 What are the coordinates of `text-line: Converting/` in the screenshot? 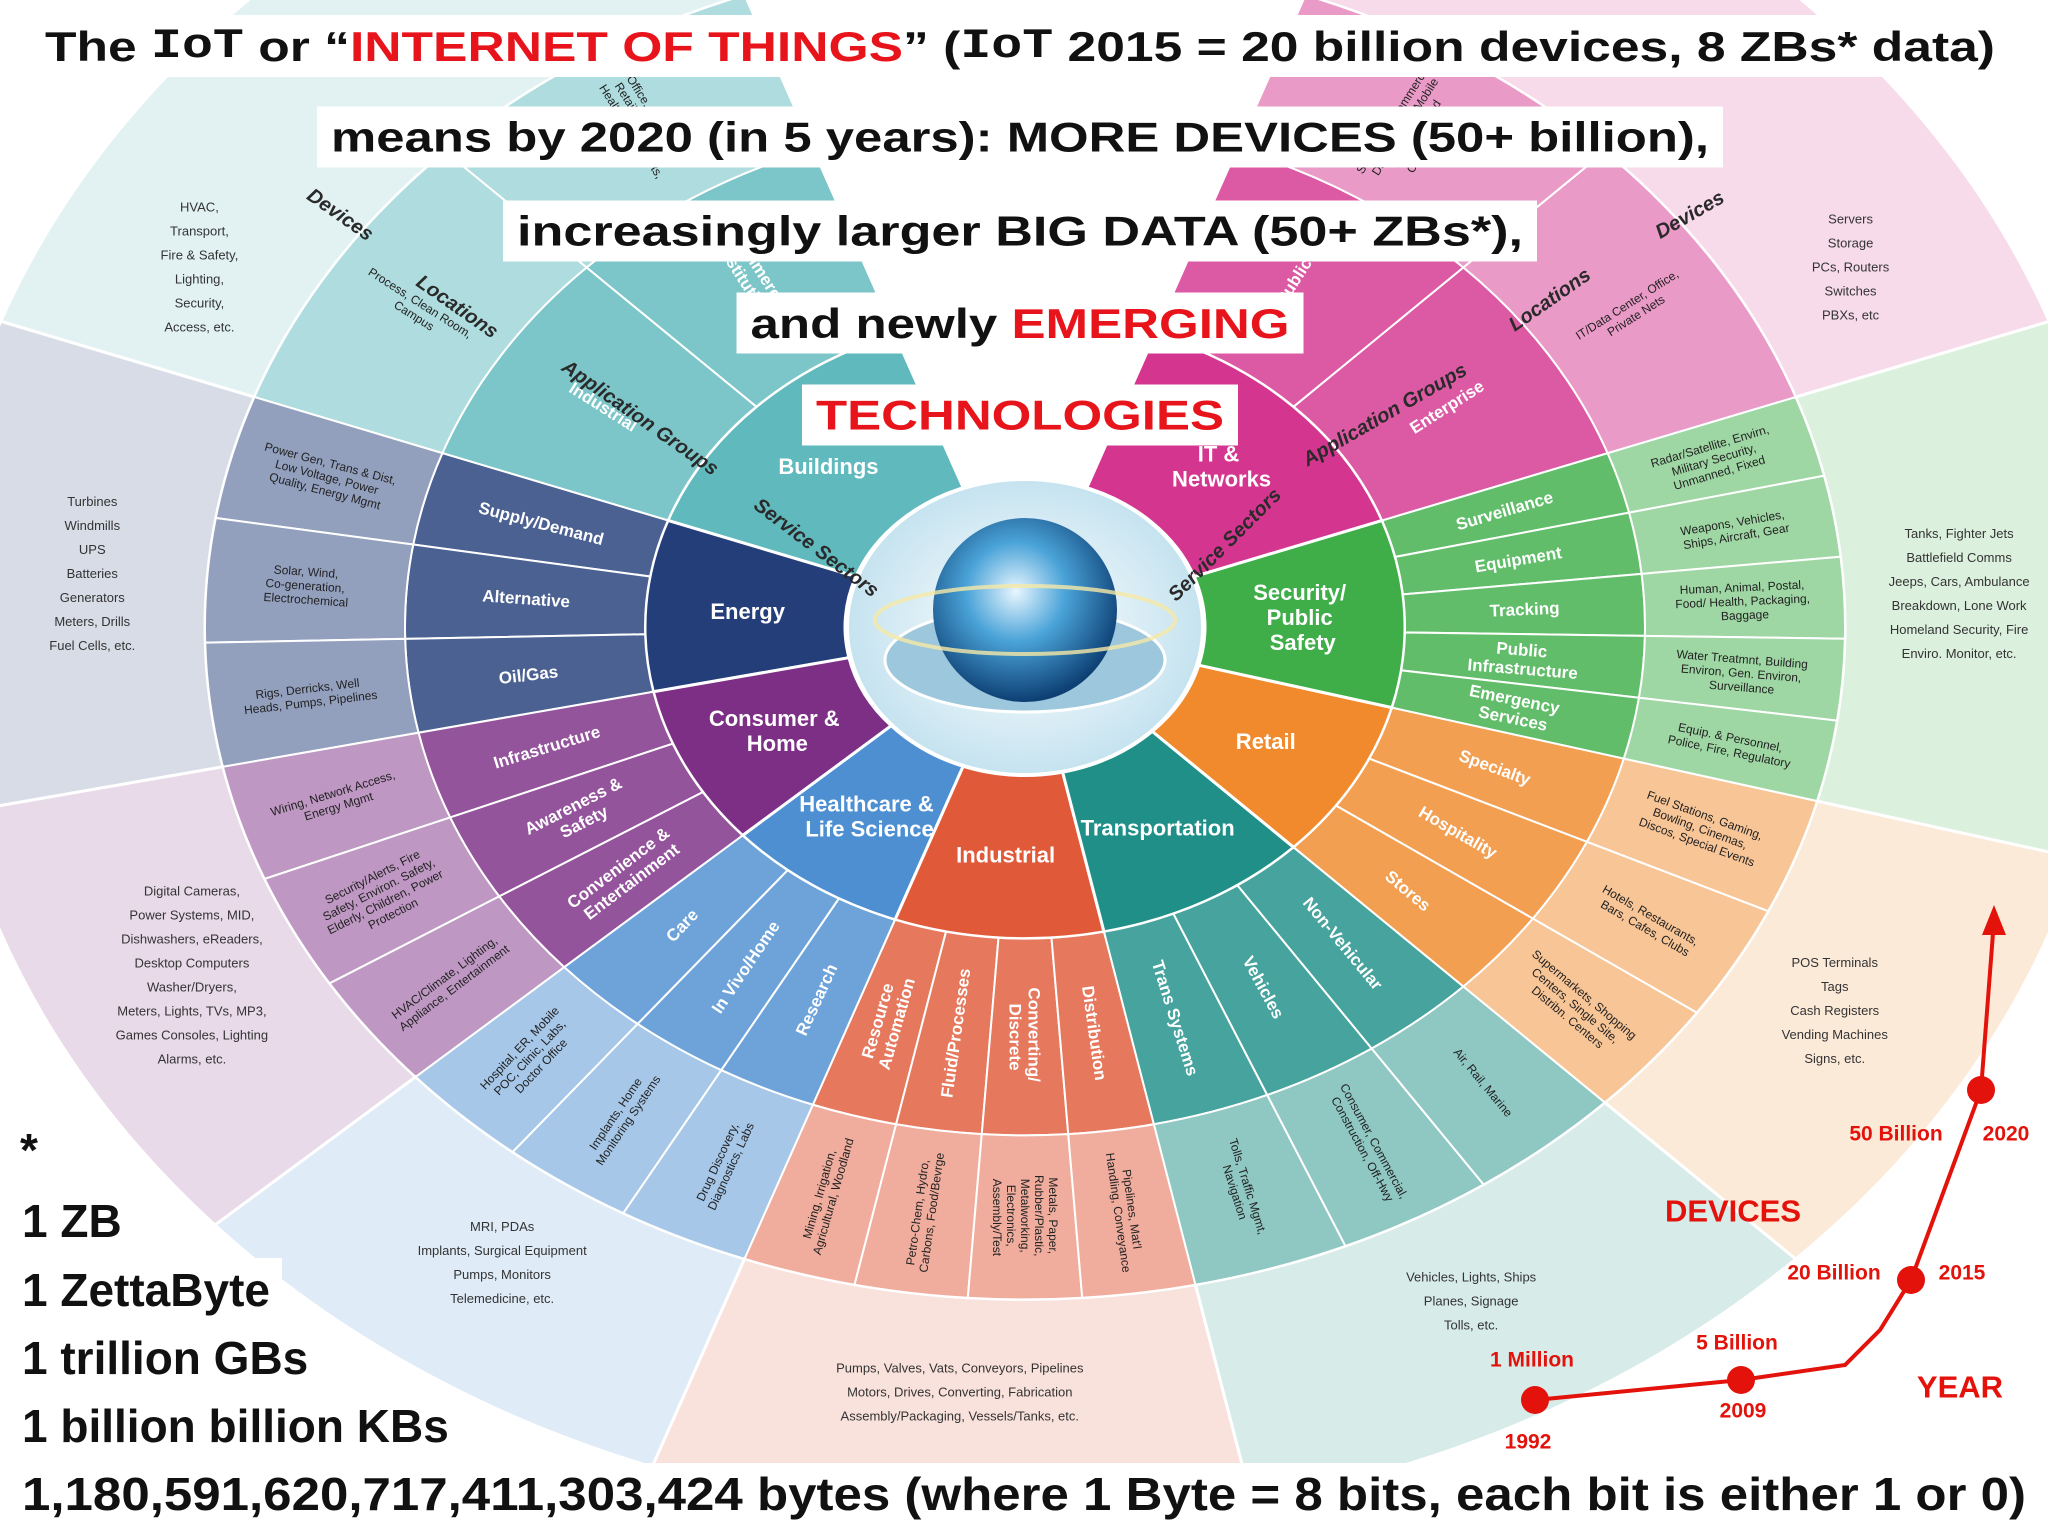 It's located at (1034, 1036).